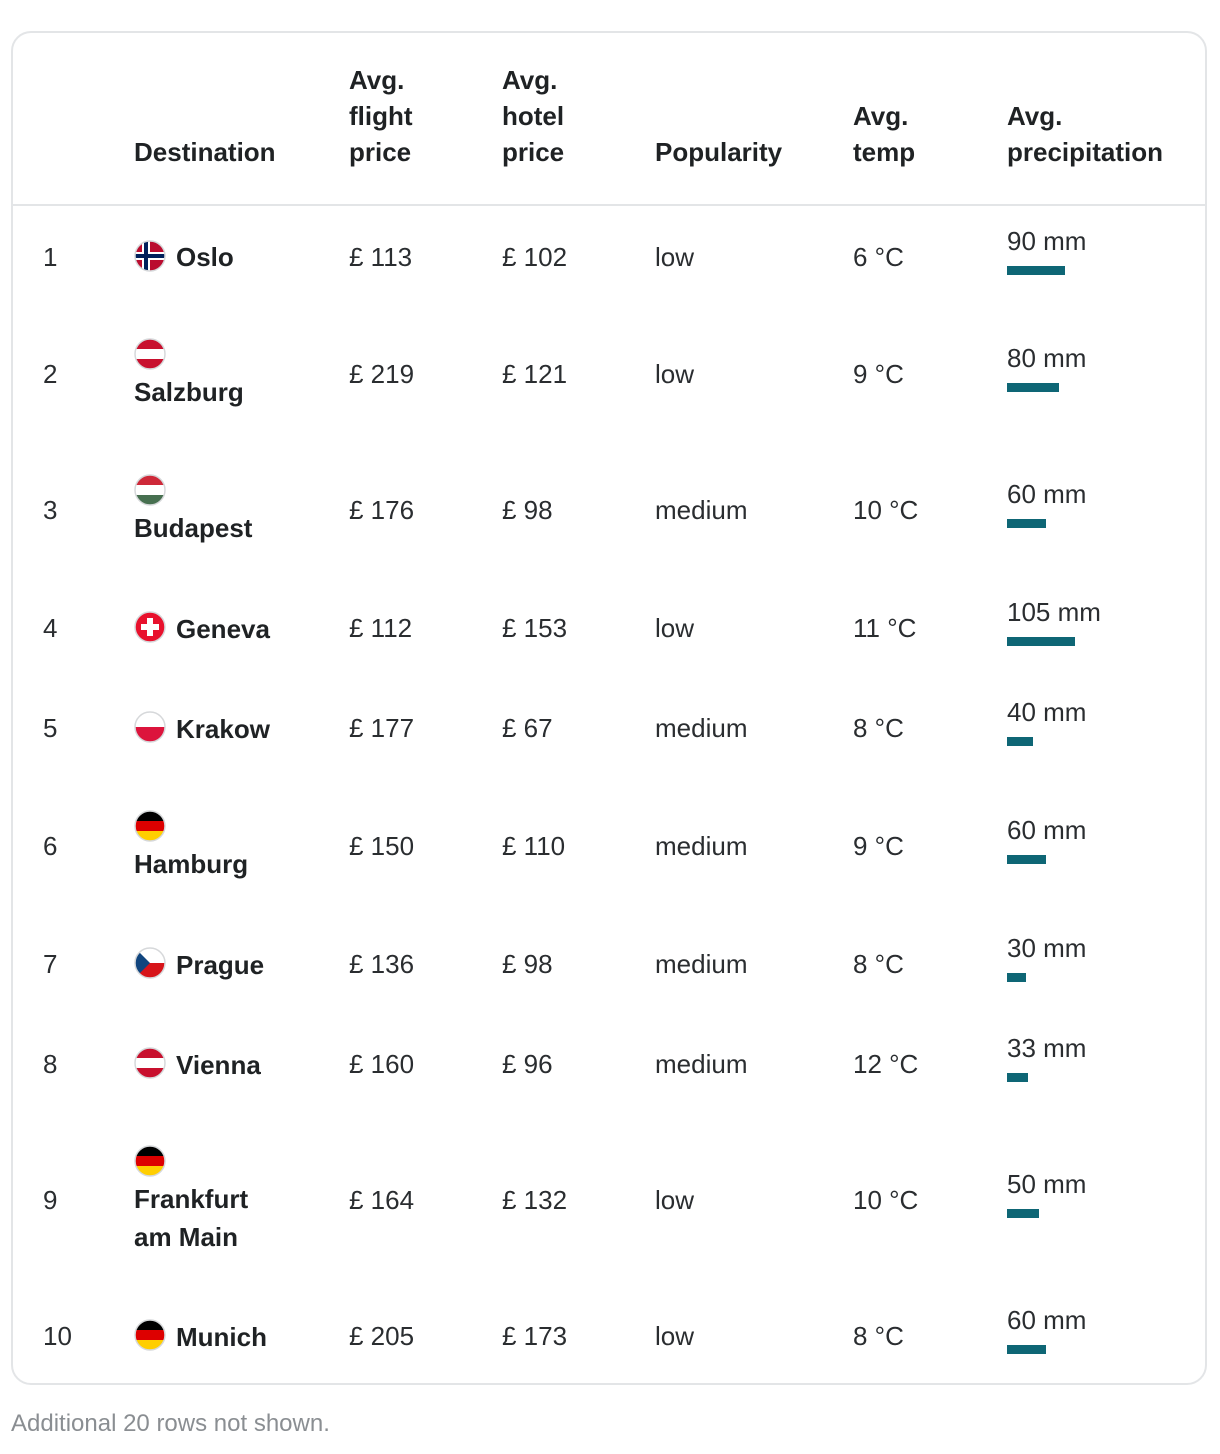 This screenshot has height=1454, width=1220. What do you see at coordinates (1047, 948) in the screenshot?
I see `precipitation-value: 30 mm` at bounding box center [1047, 948].